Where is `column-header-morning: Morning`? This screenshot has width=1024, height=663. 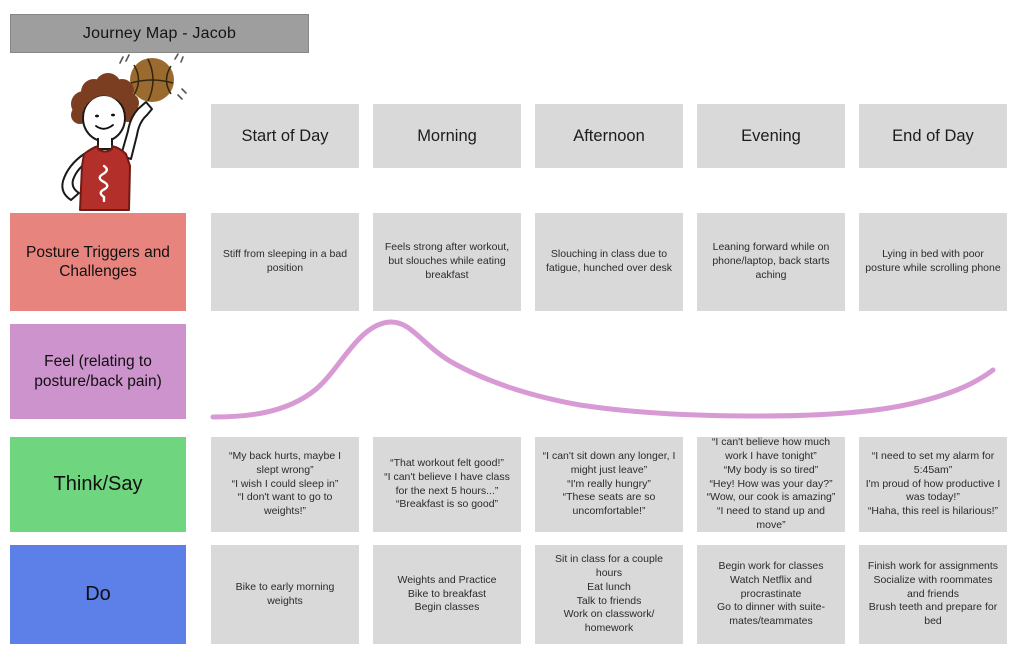 column-header-morning: Morning is located at coordinates (447, 136).